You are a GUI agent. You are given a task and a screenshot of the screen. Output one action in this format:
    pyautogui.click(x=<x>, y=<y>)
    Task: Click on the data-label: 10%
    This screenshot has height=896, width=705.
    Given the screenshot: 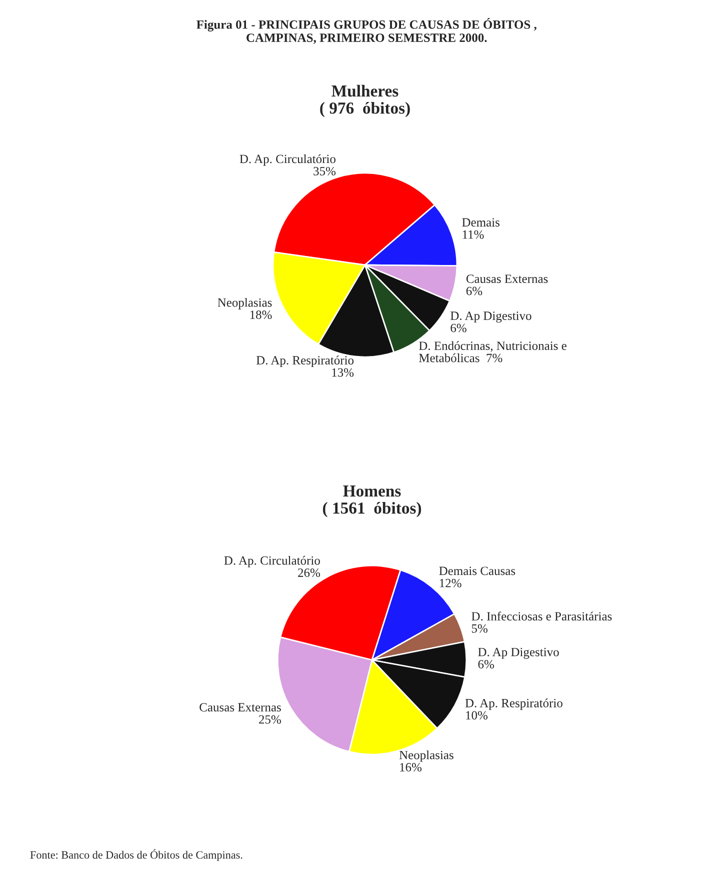 What is the action you would take?
    pyautogui.click(x=477, y=715)
    